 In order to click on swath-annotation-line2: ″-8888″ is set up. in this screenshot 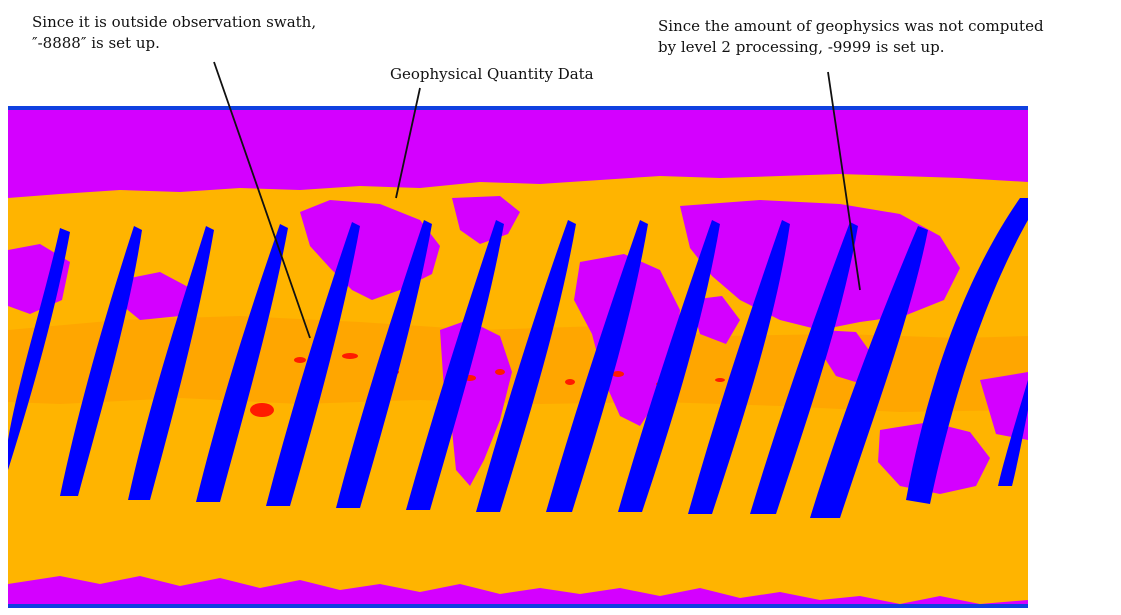, I will do `click(96, 43)`.